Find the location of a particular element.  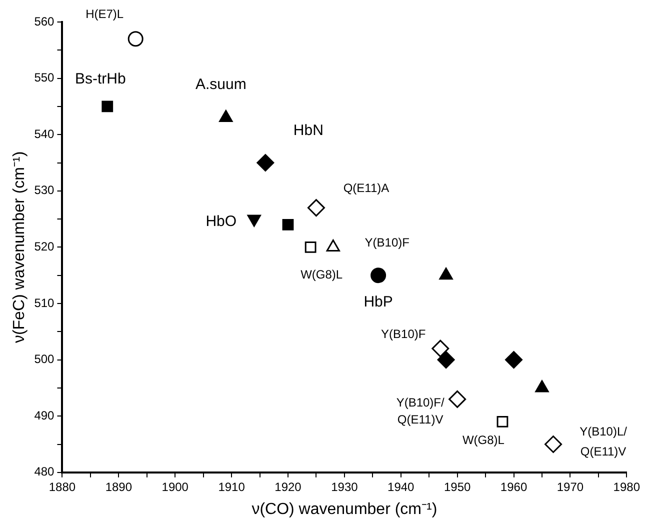

annotation: Q(E11)A is located at coordinates (366, 188).